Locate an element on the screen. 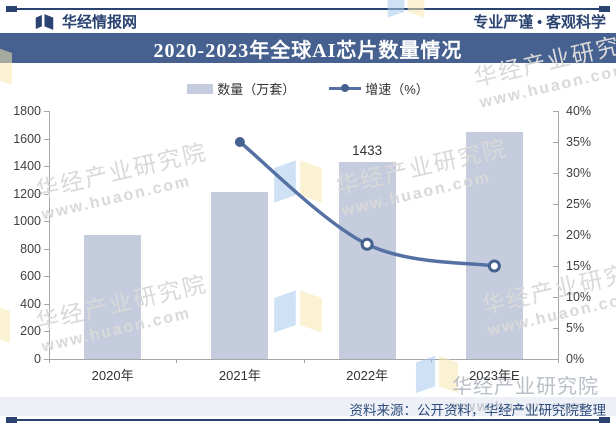 The height and width of the screenshot is (428, 616). left-axis-tick-label: 800 is located at coordinates (30, 248).